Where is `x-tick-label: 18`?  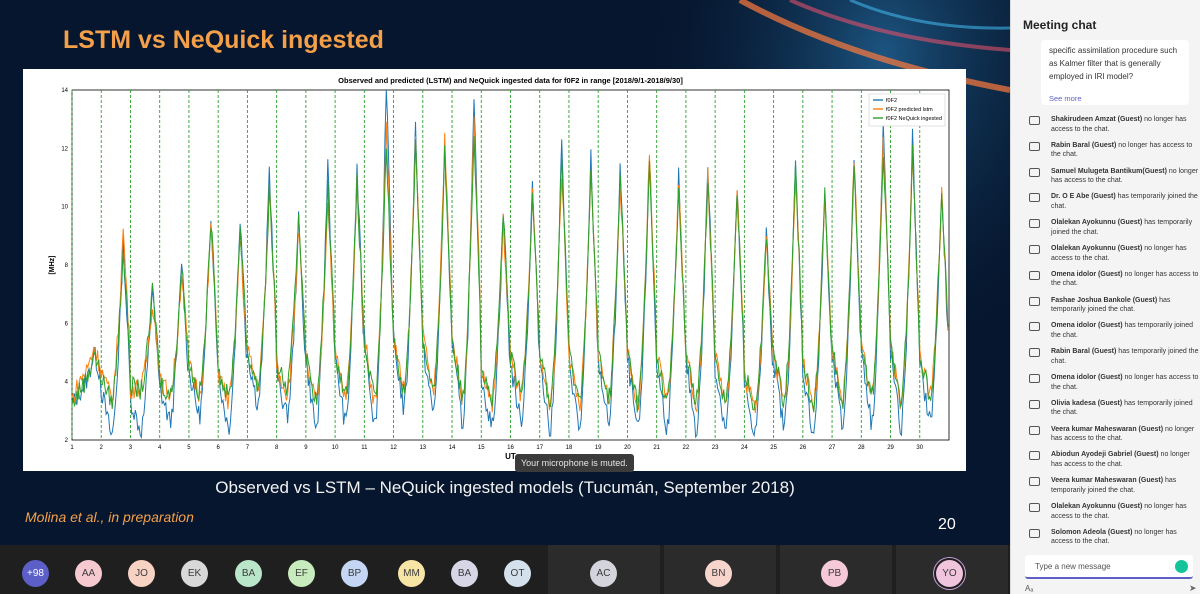
x-tick-label: 18 is located at coordinates (569, 448).